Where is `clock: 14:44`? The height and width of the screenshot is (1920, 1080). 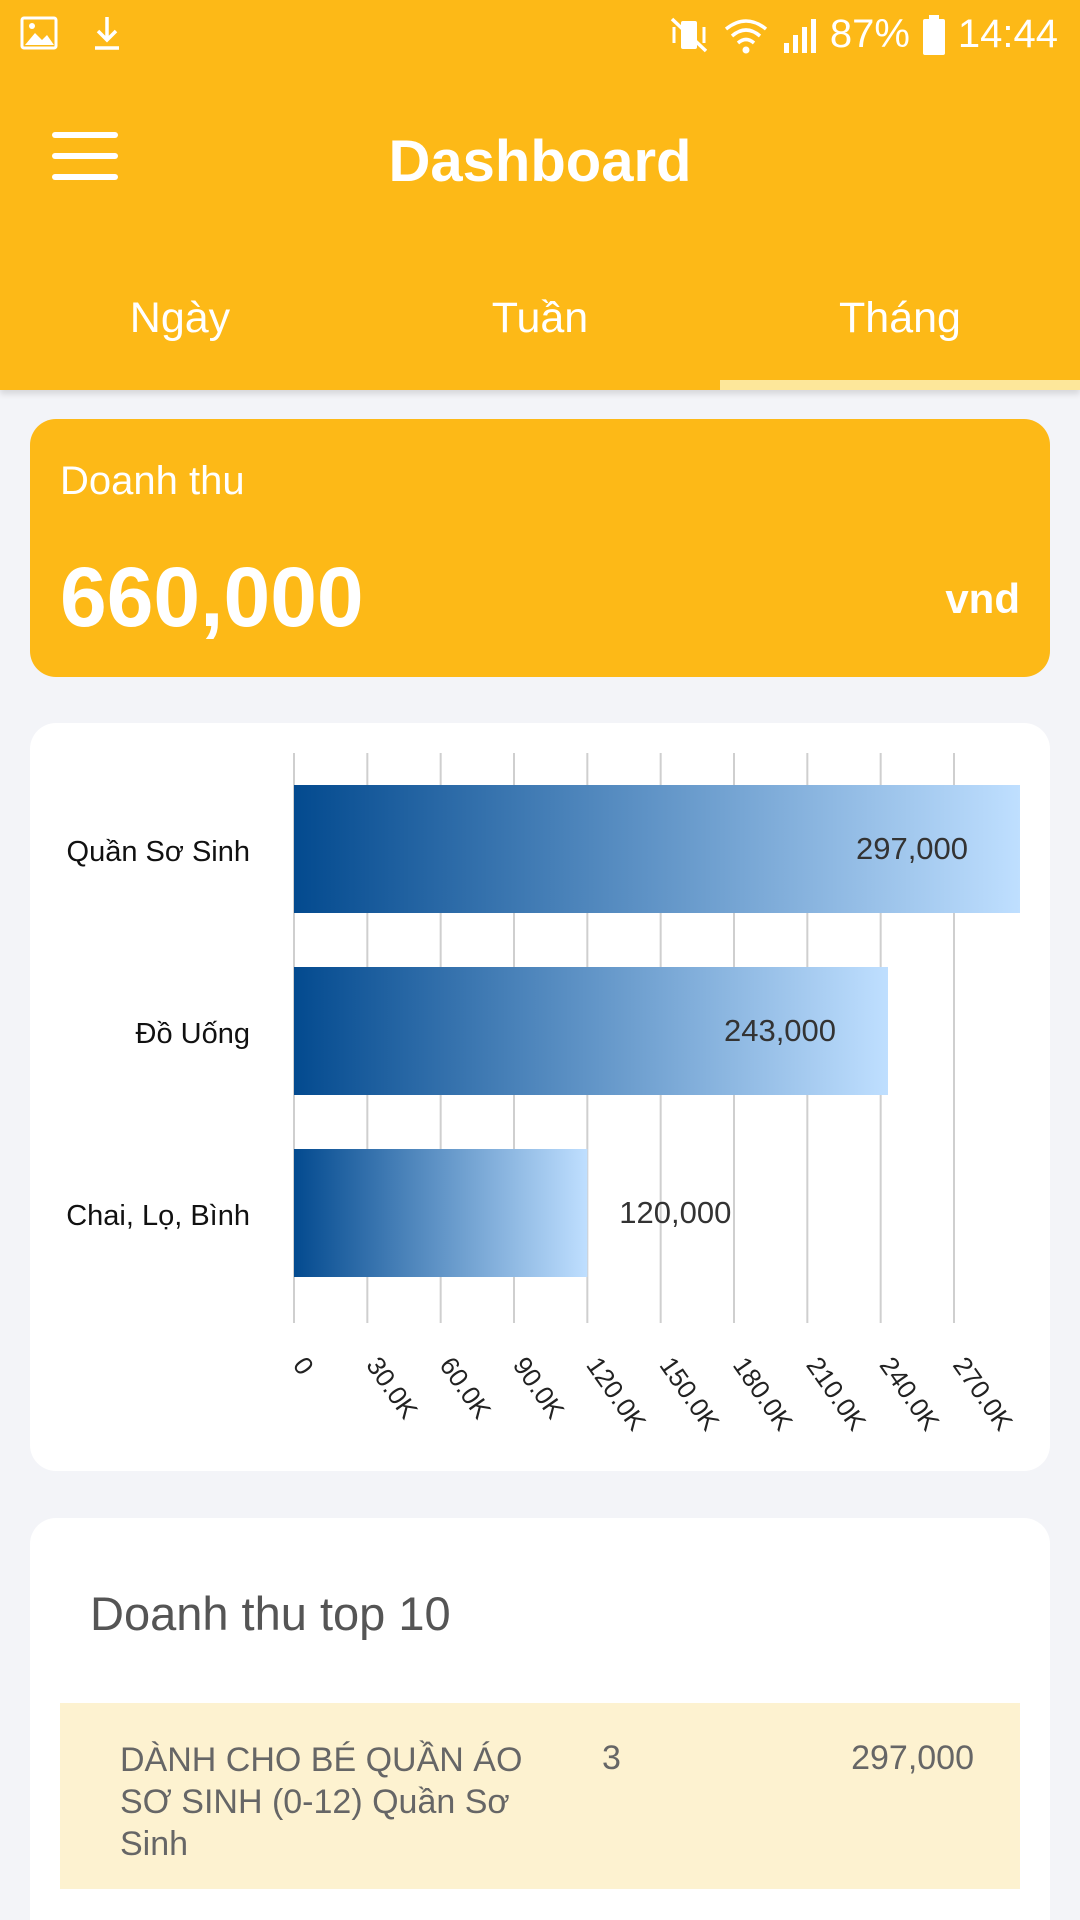 clock: 14:44 is located at coordinates (1007, 34).